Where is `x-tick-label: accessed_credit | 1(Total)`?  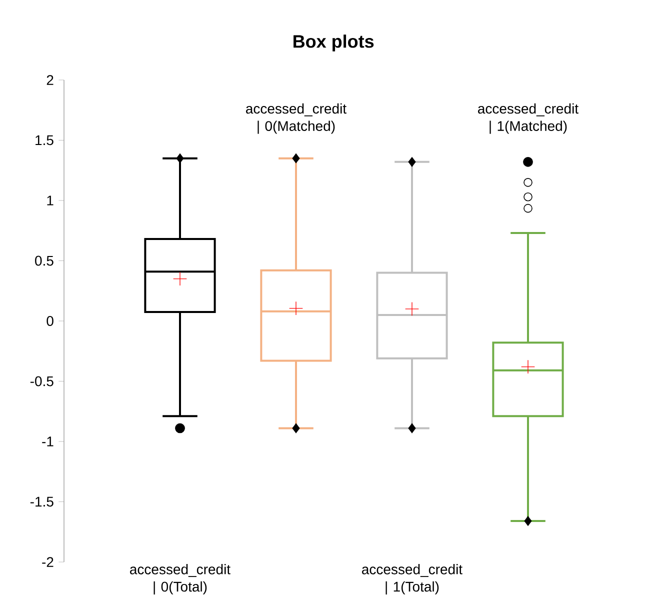 x-tick-label: accessed_credit | 1(Total) is located at coordinates (412, 579).